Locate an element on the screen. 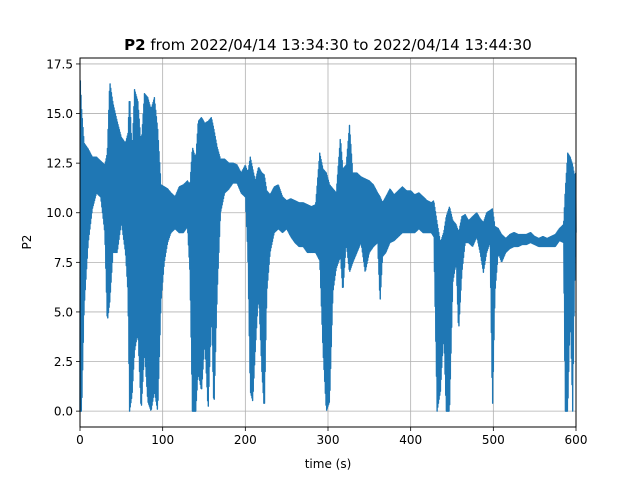 Image resolution: width=640 pixels, height=480 pixels. x-tick-label: 200 is located at coordinates (245, 440).